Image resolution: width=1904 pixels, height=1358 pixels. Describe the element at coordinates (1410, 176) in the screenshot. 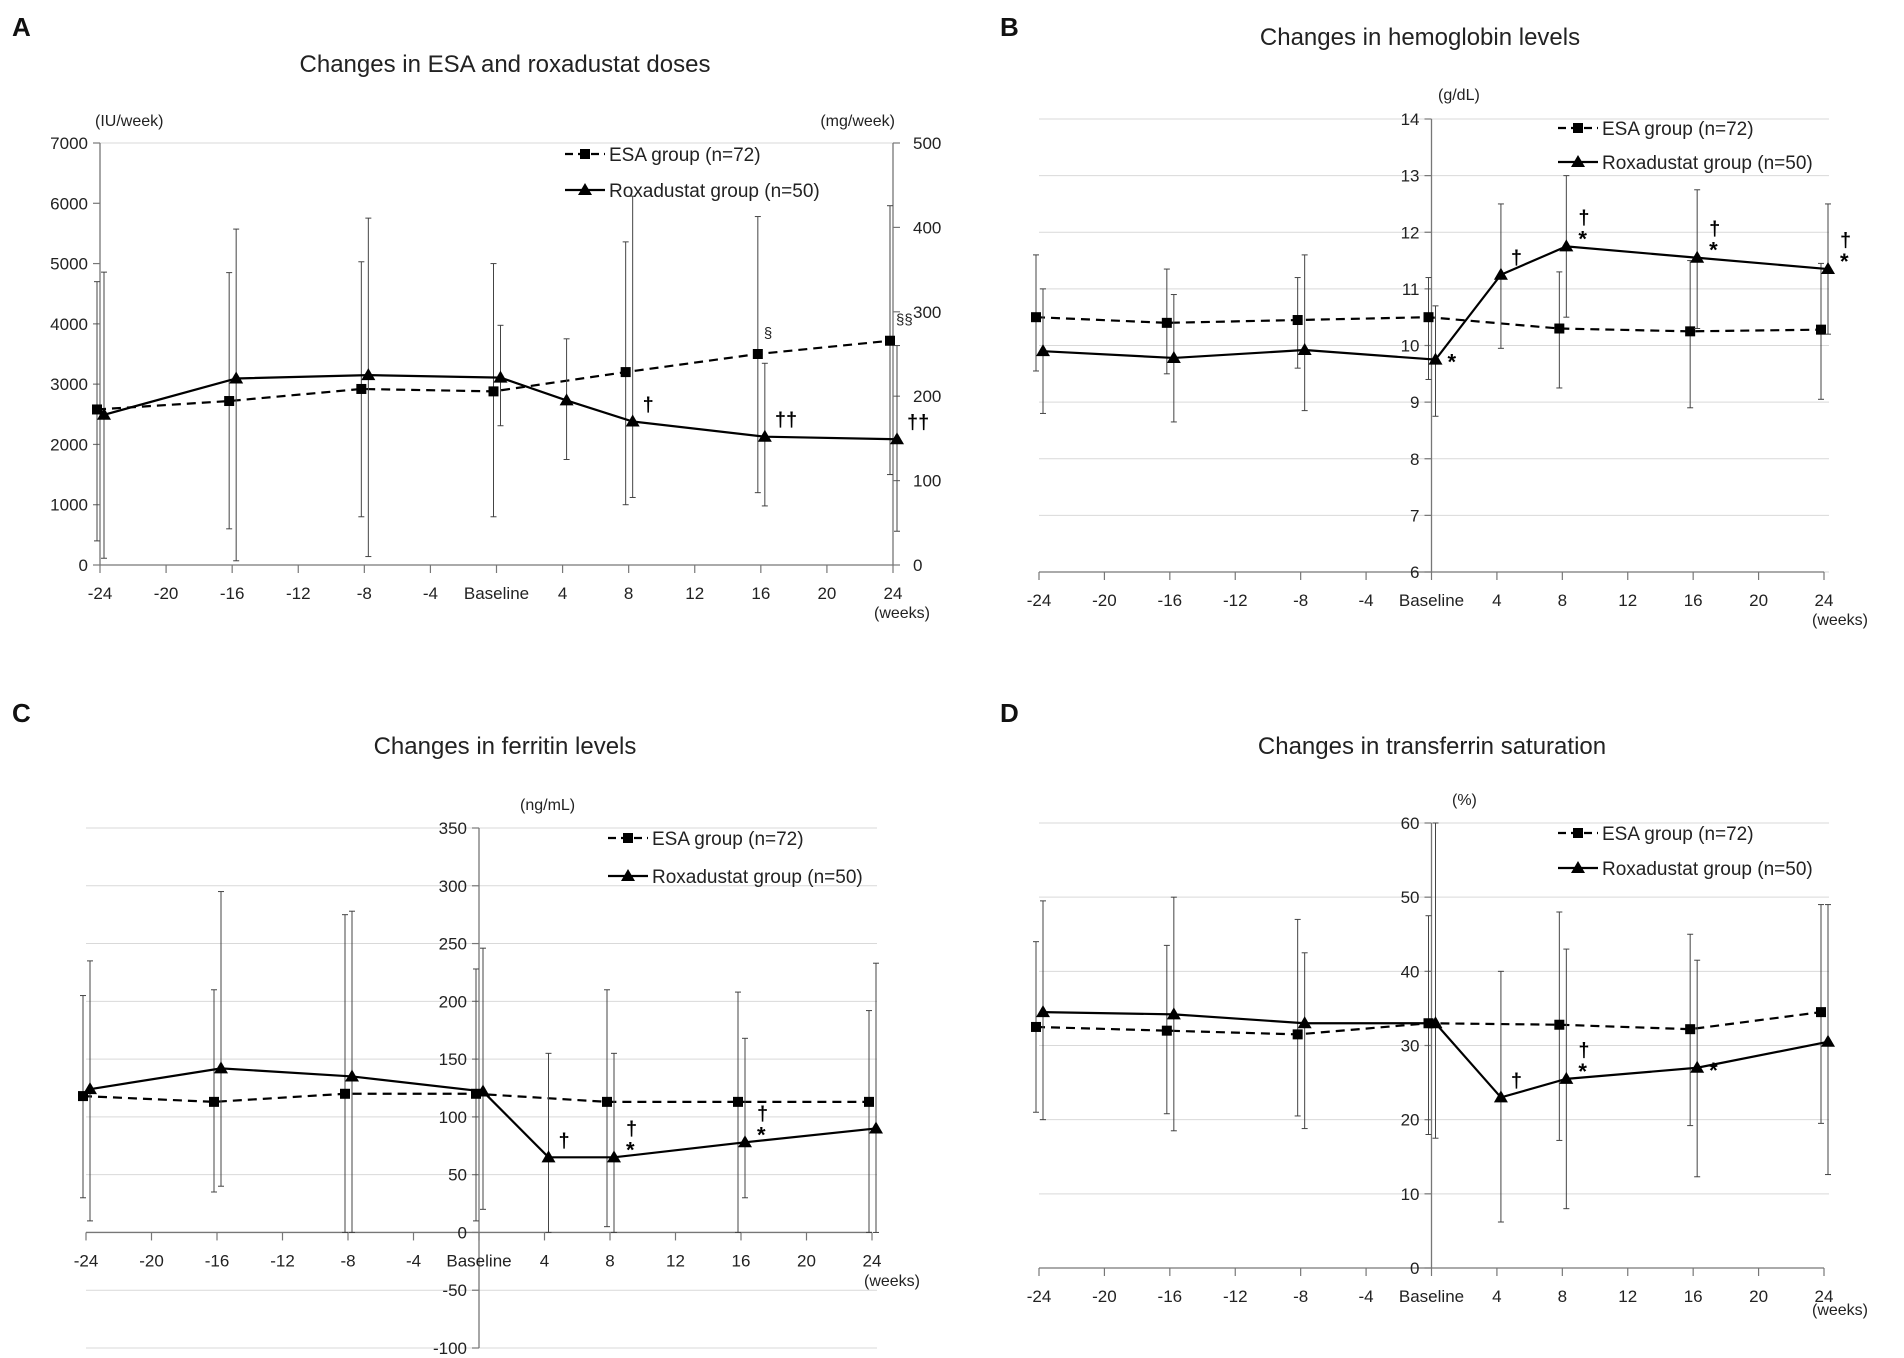

I see `y-tick-label: 13` at that location.